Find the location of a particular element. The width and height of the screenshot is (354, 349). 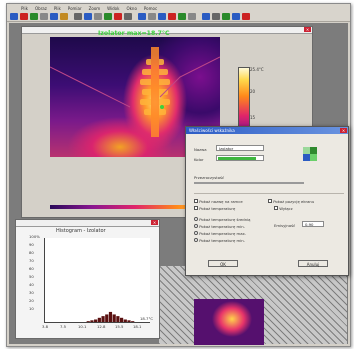

y-tick-label: 60 is located at coordinates (31, 268).